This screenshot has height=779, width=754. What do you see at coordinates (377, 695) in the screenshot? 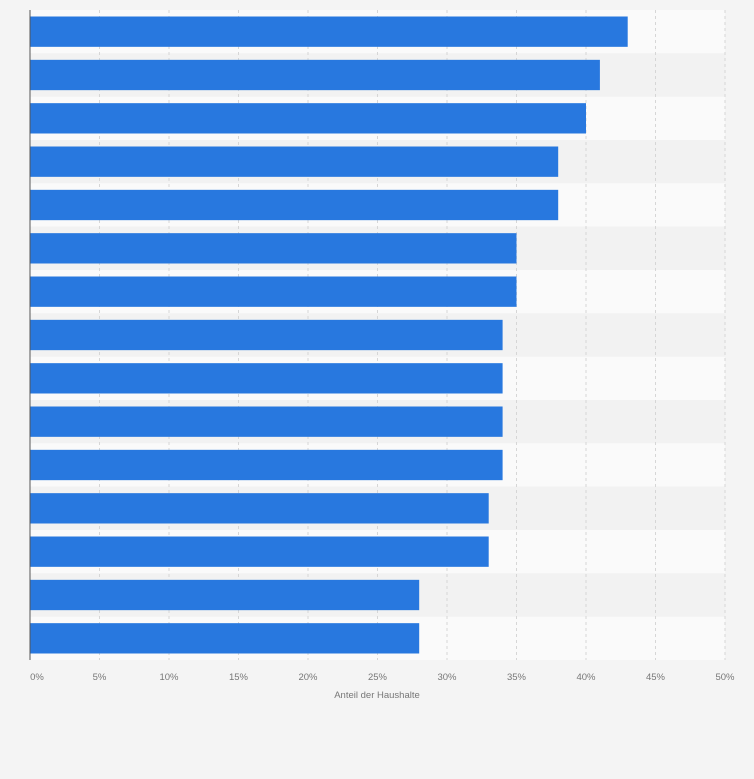
I see `x-axis-title: Anteil der Haushalte` at bounding box center [377, 695].